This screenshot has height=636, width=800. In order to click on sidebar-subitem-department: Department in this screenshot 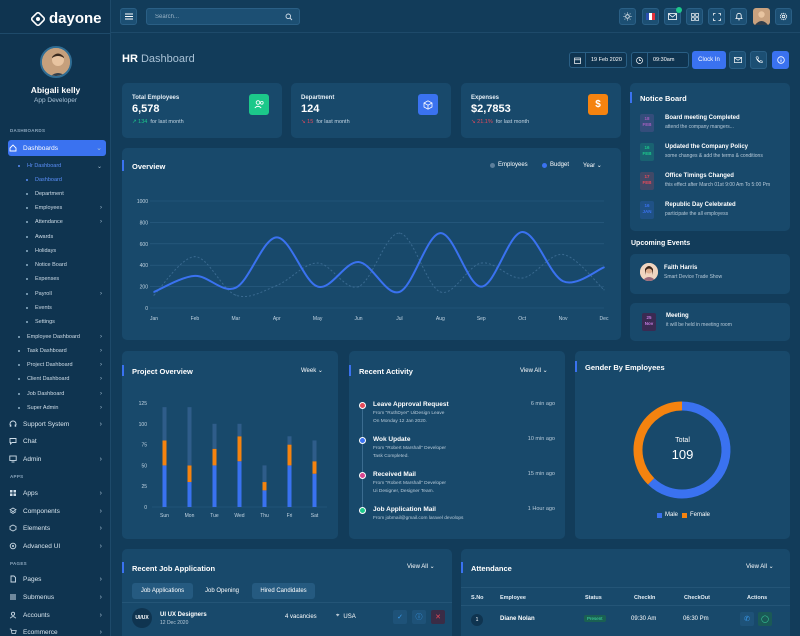, I will do `click(66, 194)`.